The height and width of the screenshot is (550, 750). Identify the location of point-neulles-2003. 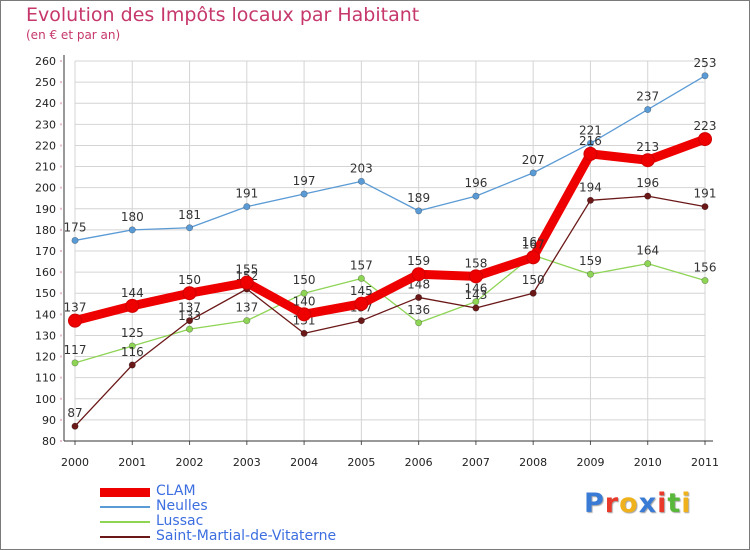
(247, 207).